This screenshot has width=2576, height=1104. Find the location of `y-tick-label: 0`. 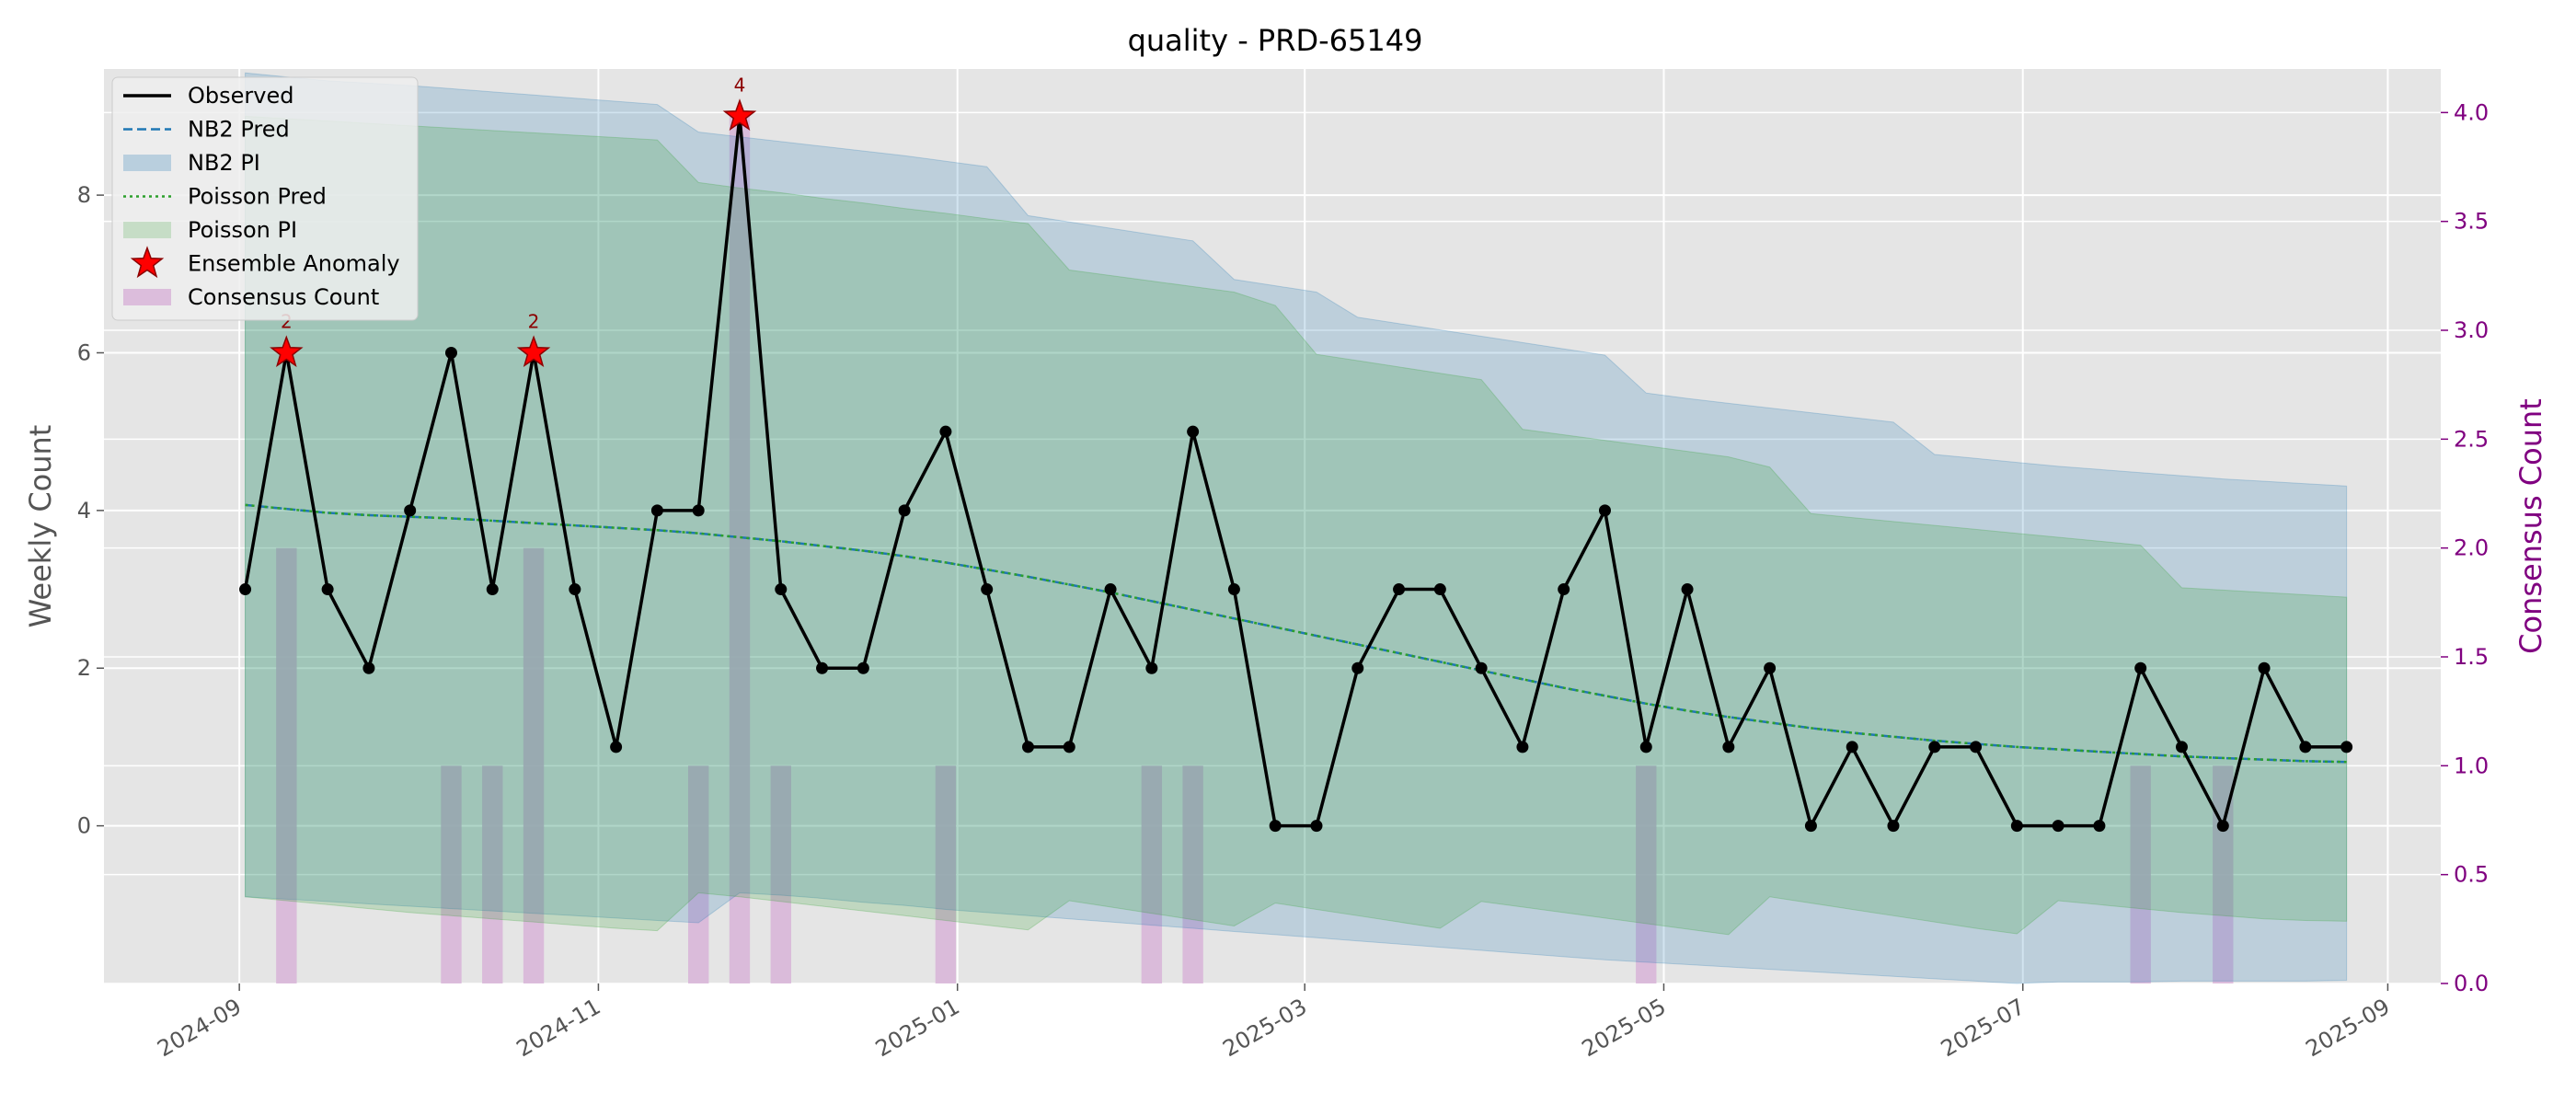

y-tick-label: 0 is located at coordinates (84, 826).